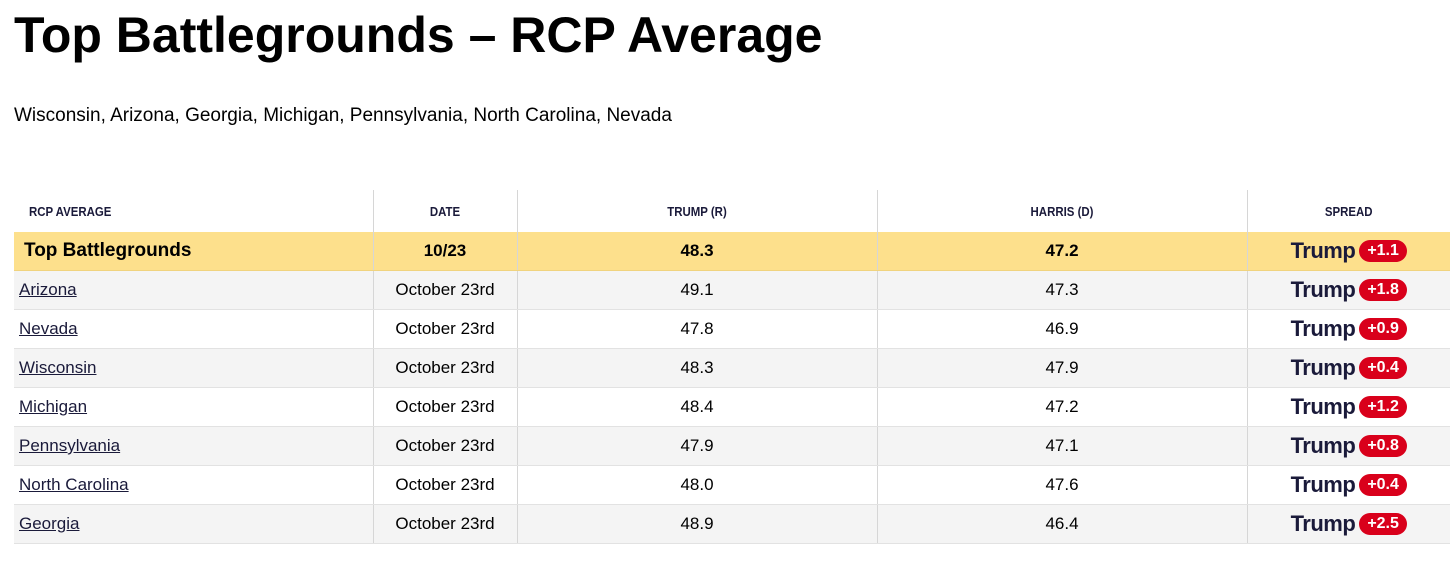 The height and width of the screenshot is (564, 1456). Describe the element at coordinates (48, 328) in the screenshot. I see `state-link: Nevada` at that location.